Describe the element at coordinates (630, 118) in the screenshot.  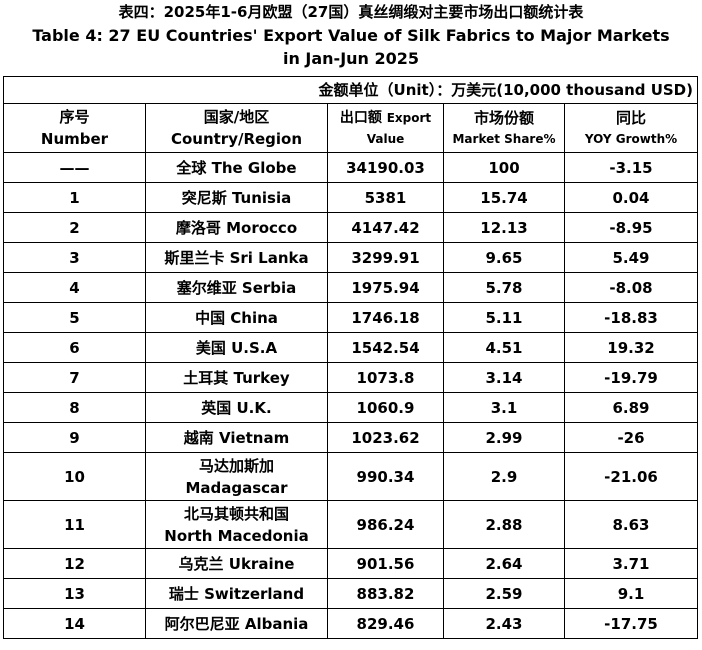
I see `header-growth-cn: 同比` at that location.